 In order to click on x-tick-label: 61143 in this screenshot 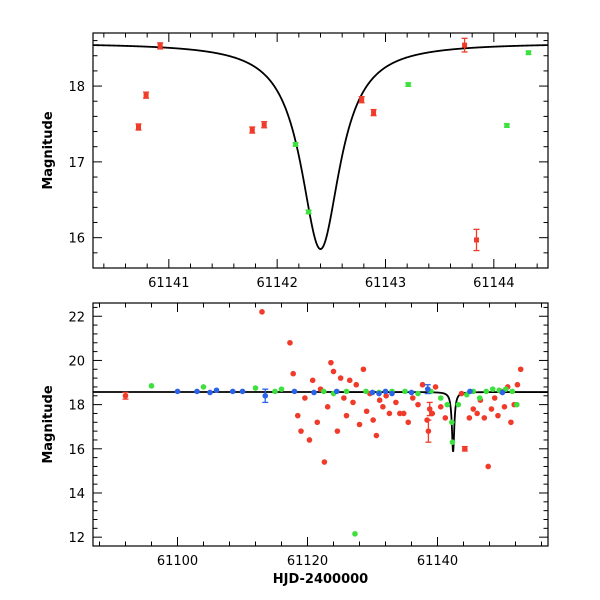, I will do `click(385, 283)`.